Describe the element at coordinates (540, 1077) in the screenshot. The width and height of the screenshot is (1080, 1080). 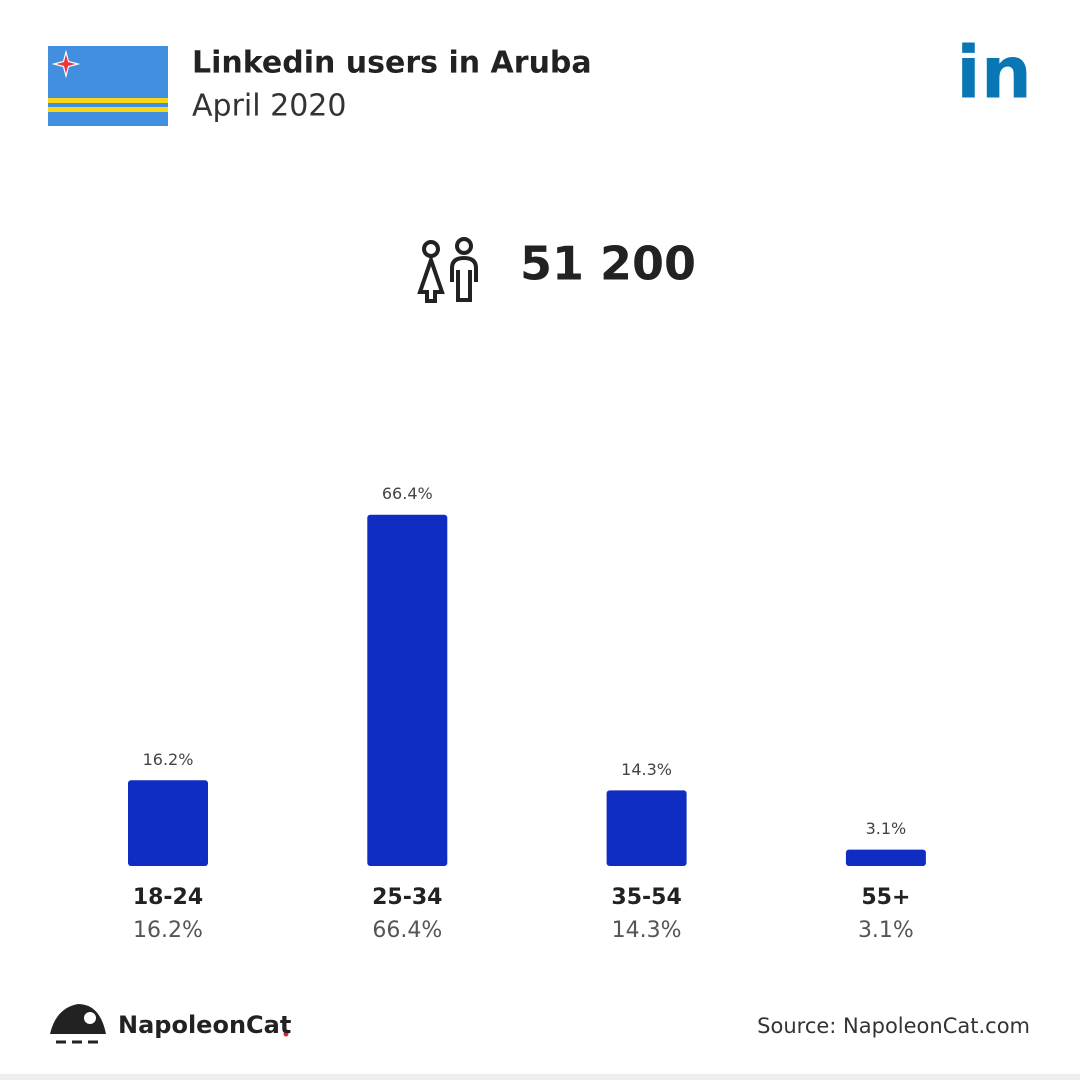
I see `bottom-strip` at that location.